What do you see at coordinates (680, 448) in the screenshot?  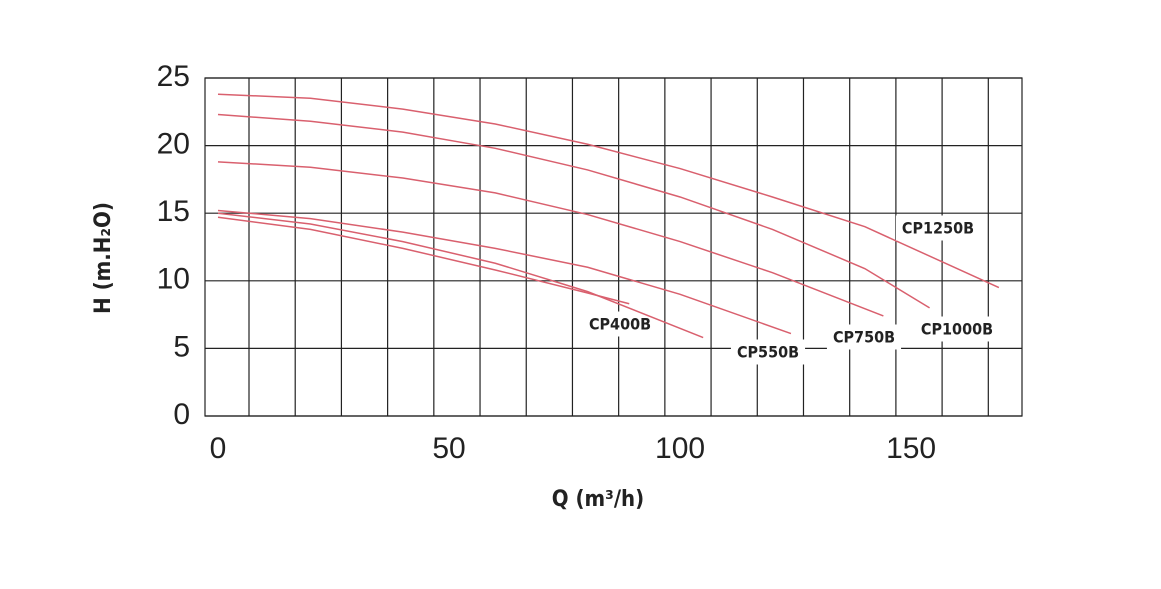 I see `x-tick-label: 100` at bounding box center [680, 448].